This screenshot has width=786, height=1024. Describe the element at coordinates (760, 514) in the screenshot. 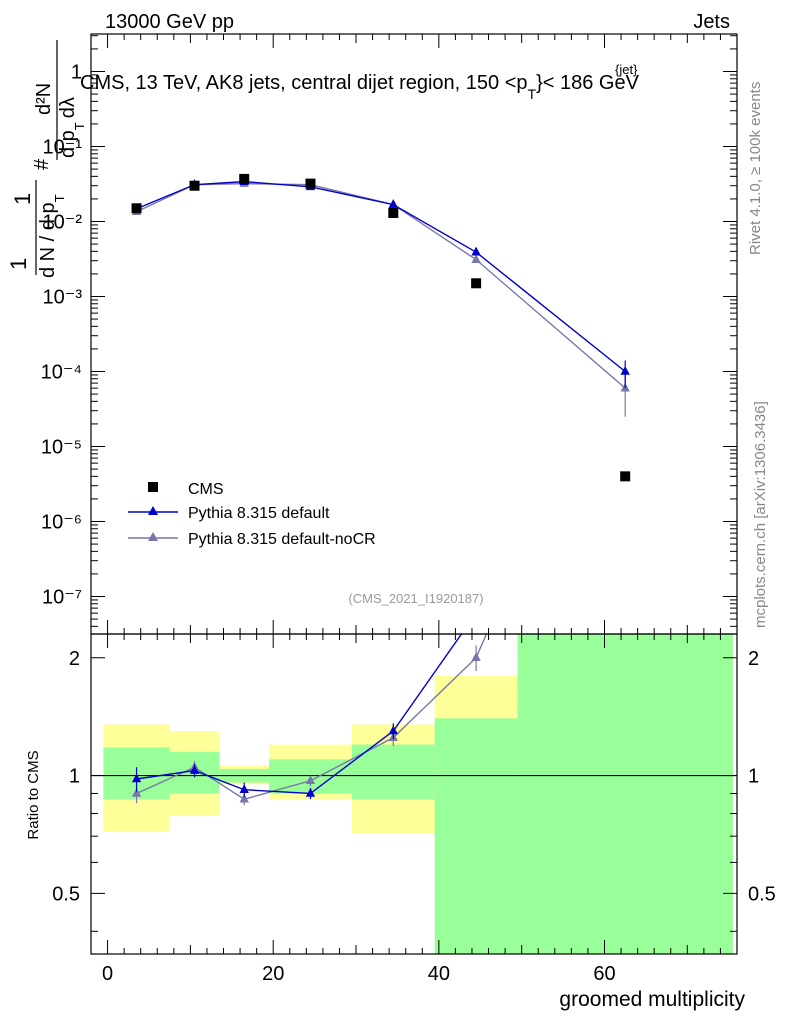

I see `mcplots-label: mcplots.cern.ch [arXiv:1306.3436]` at that location.